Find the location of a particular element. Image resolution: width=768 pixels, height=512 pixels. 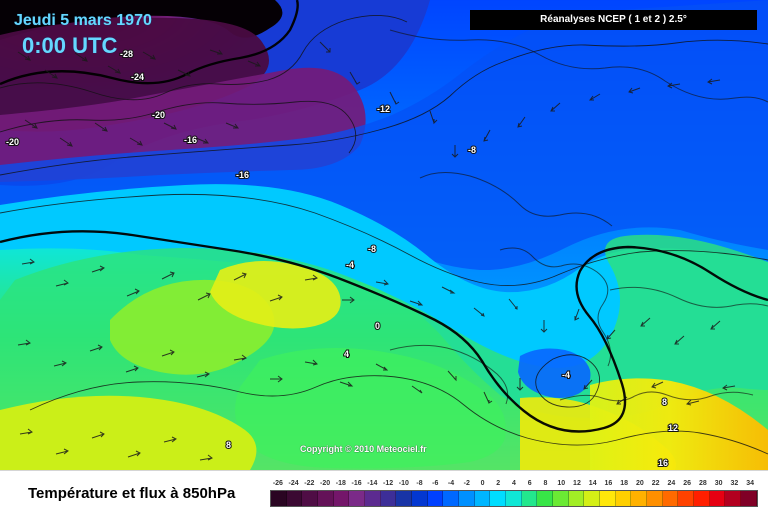

legend-label: 4 is located at coordinates (514, 483).